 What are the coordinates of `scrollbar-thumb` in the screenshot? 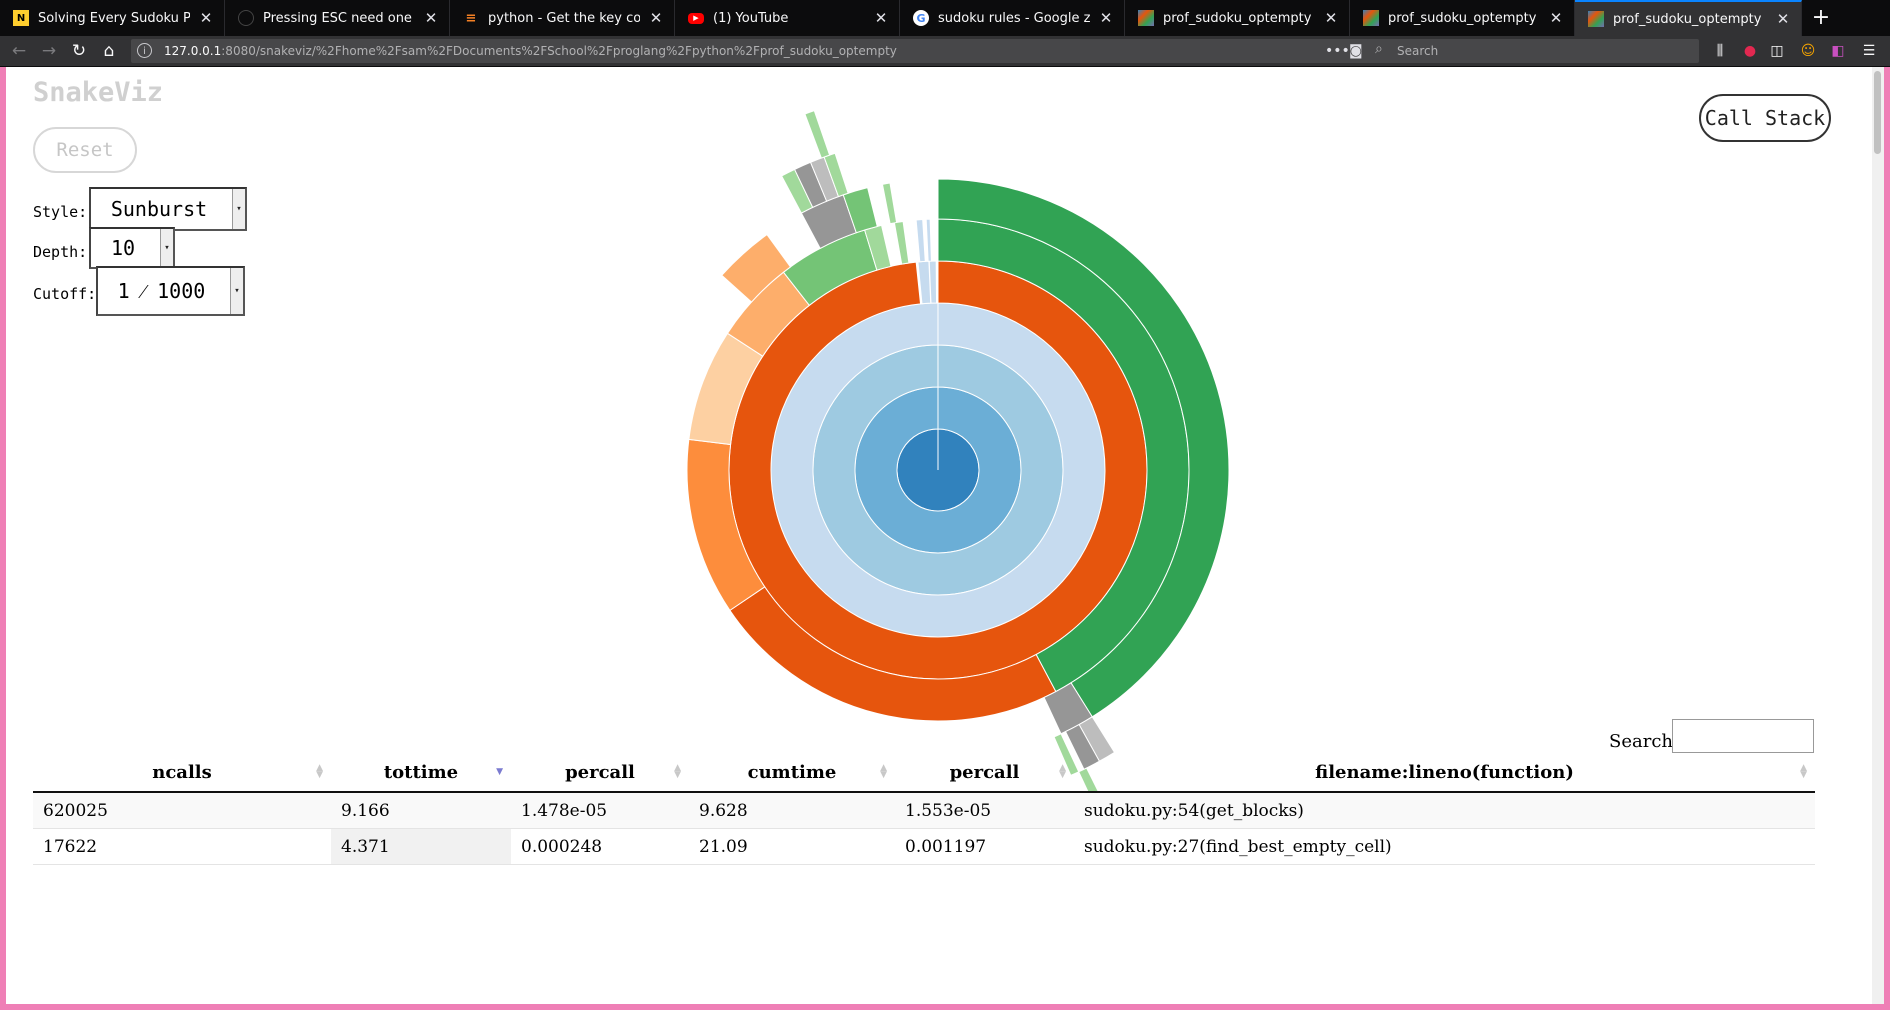 It's located at (1877, 112).